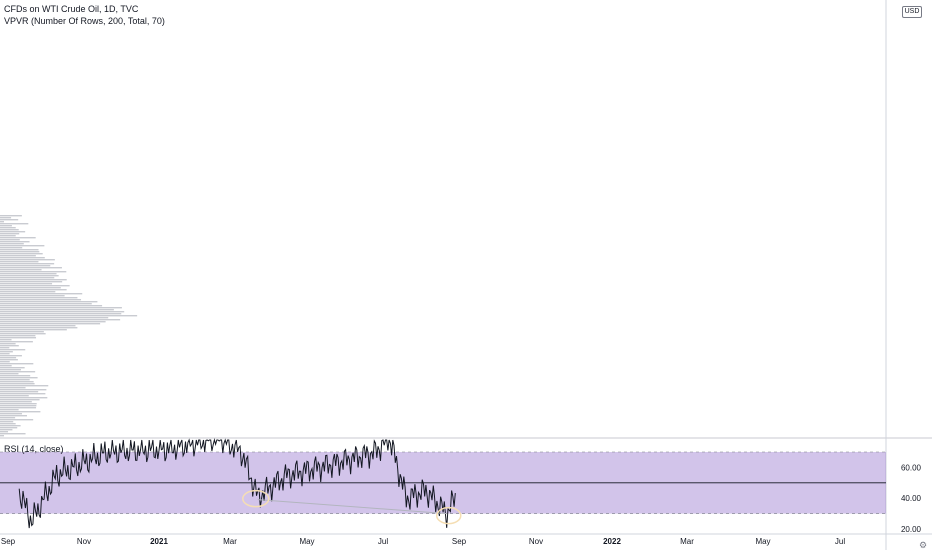 The height and width of the screenshot is (555, 932). Describe the element at coordinates (912, 12) in the screenshot. I see `currency-badge: USD` at that location.